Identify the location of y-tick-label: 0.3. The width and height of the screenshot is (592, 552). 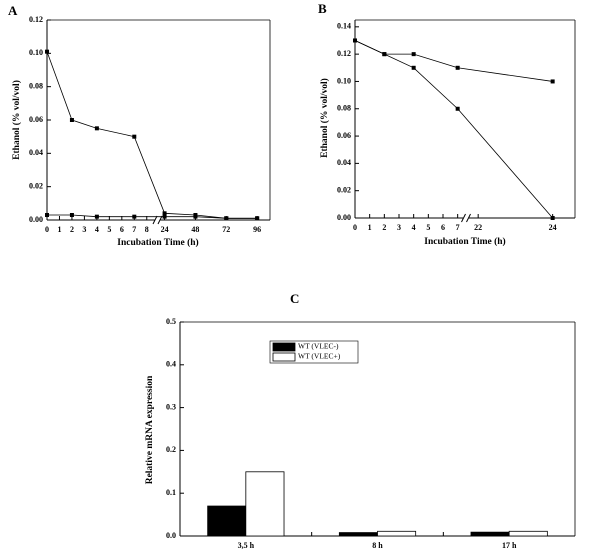
(171, 406).